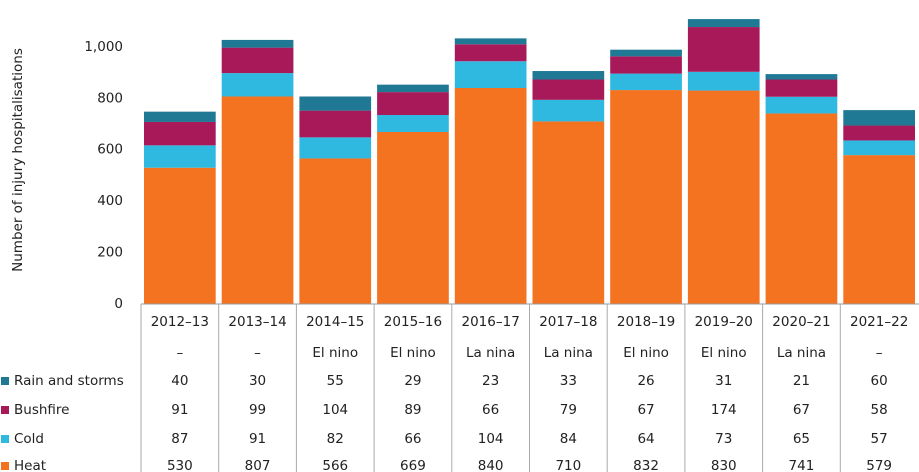  Describe the element at coordinates (412, 410) in the screenshot. I see `table-value: 89` at that location.